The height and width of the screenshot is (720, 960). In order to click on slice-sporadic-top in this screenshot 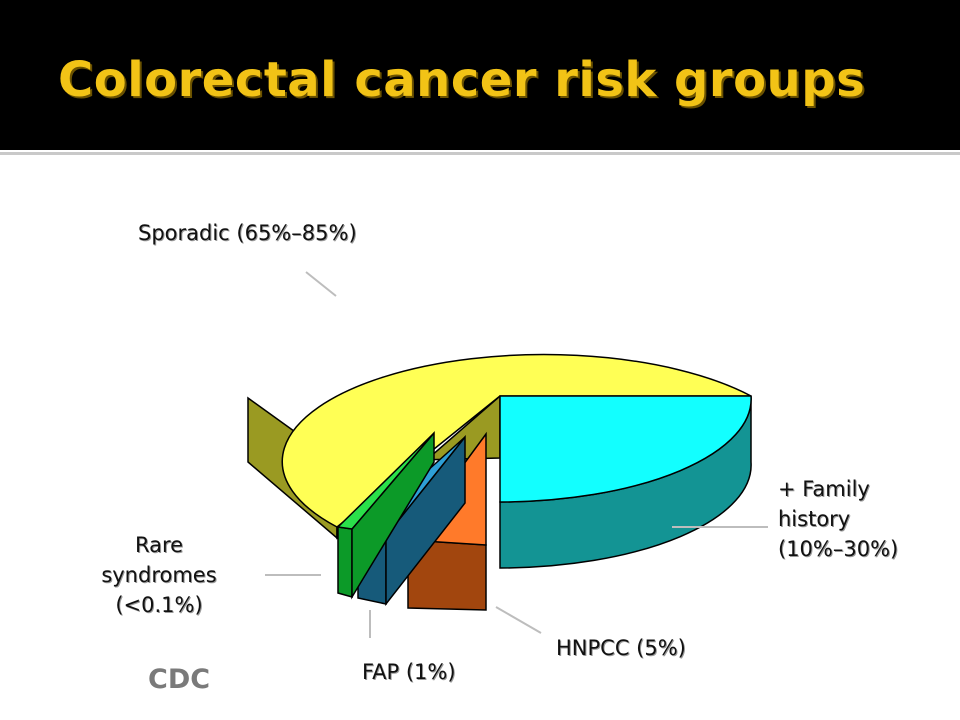, I will do `click(516, 440)`.